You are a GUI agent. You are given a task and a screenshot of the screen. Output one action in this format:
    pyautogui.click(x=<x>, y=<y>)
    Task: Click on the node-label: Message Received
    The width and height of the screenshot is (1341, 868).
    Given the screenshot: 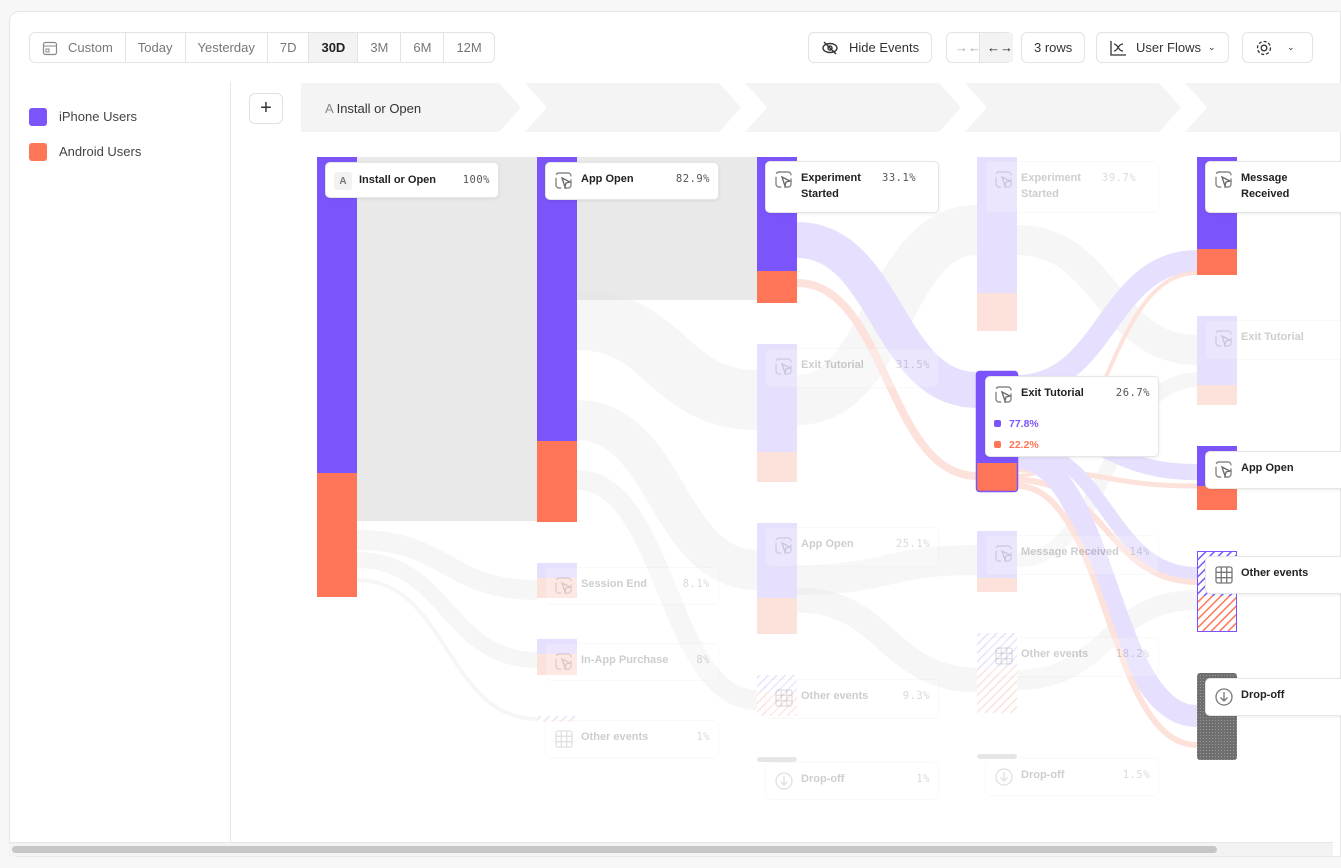 What is the action you would take?
    pyautogui.click(x=1265, y=186)
    